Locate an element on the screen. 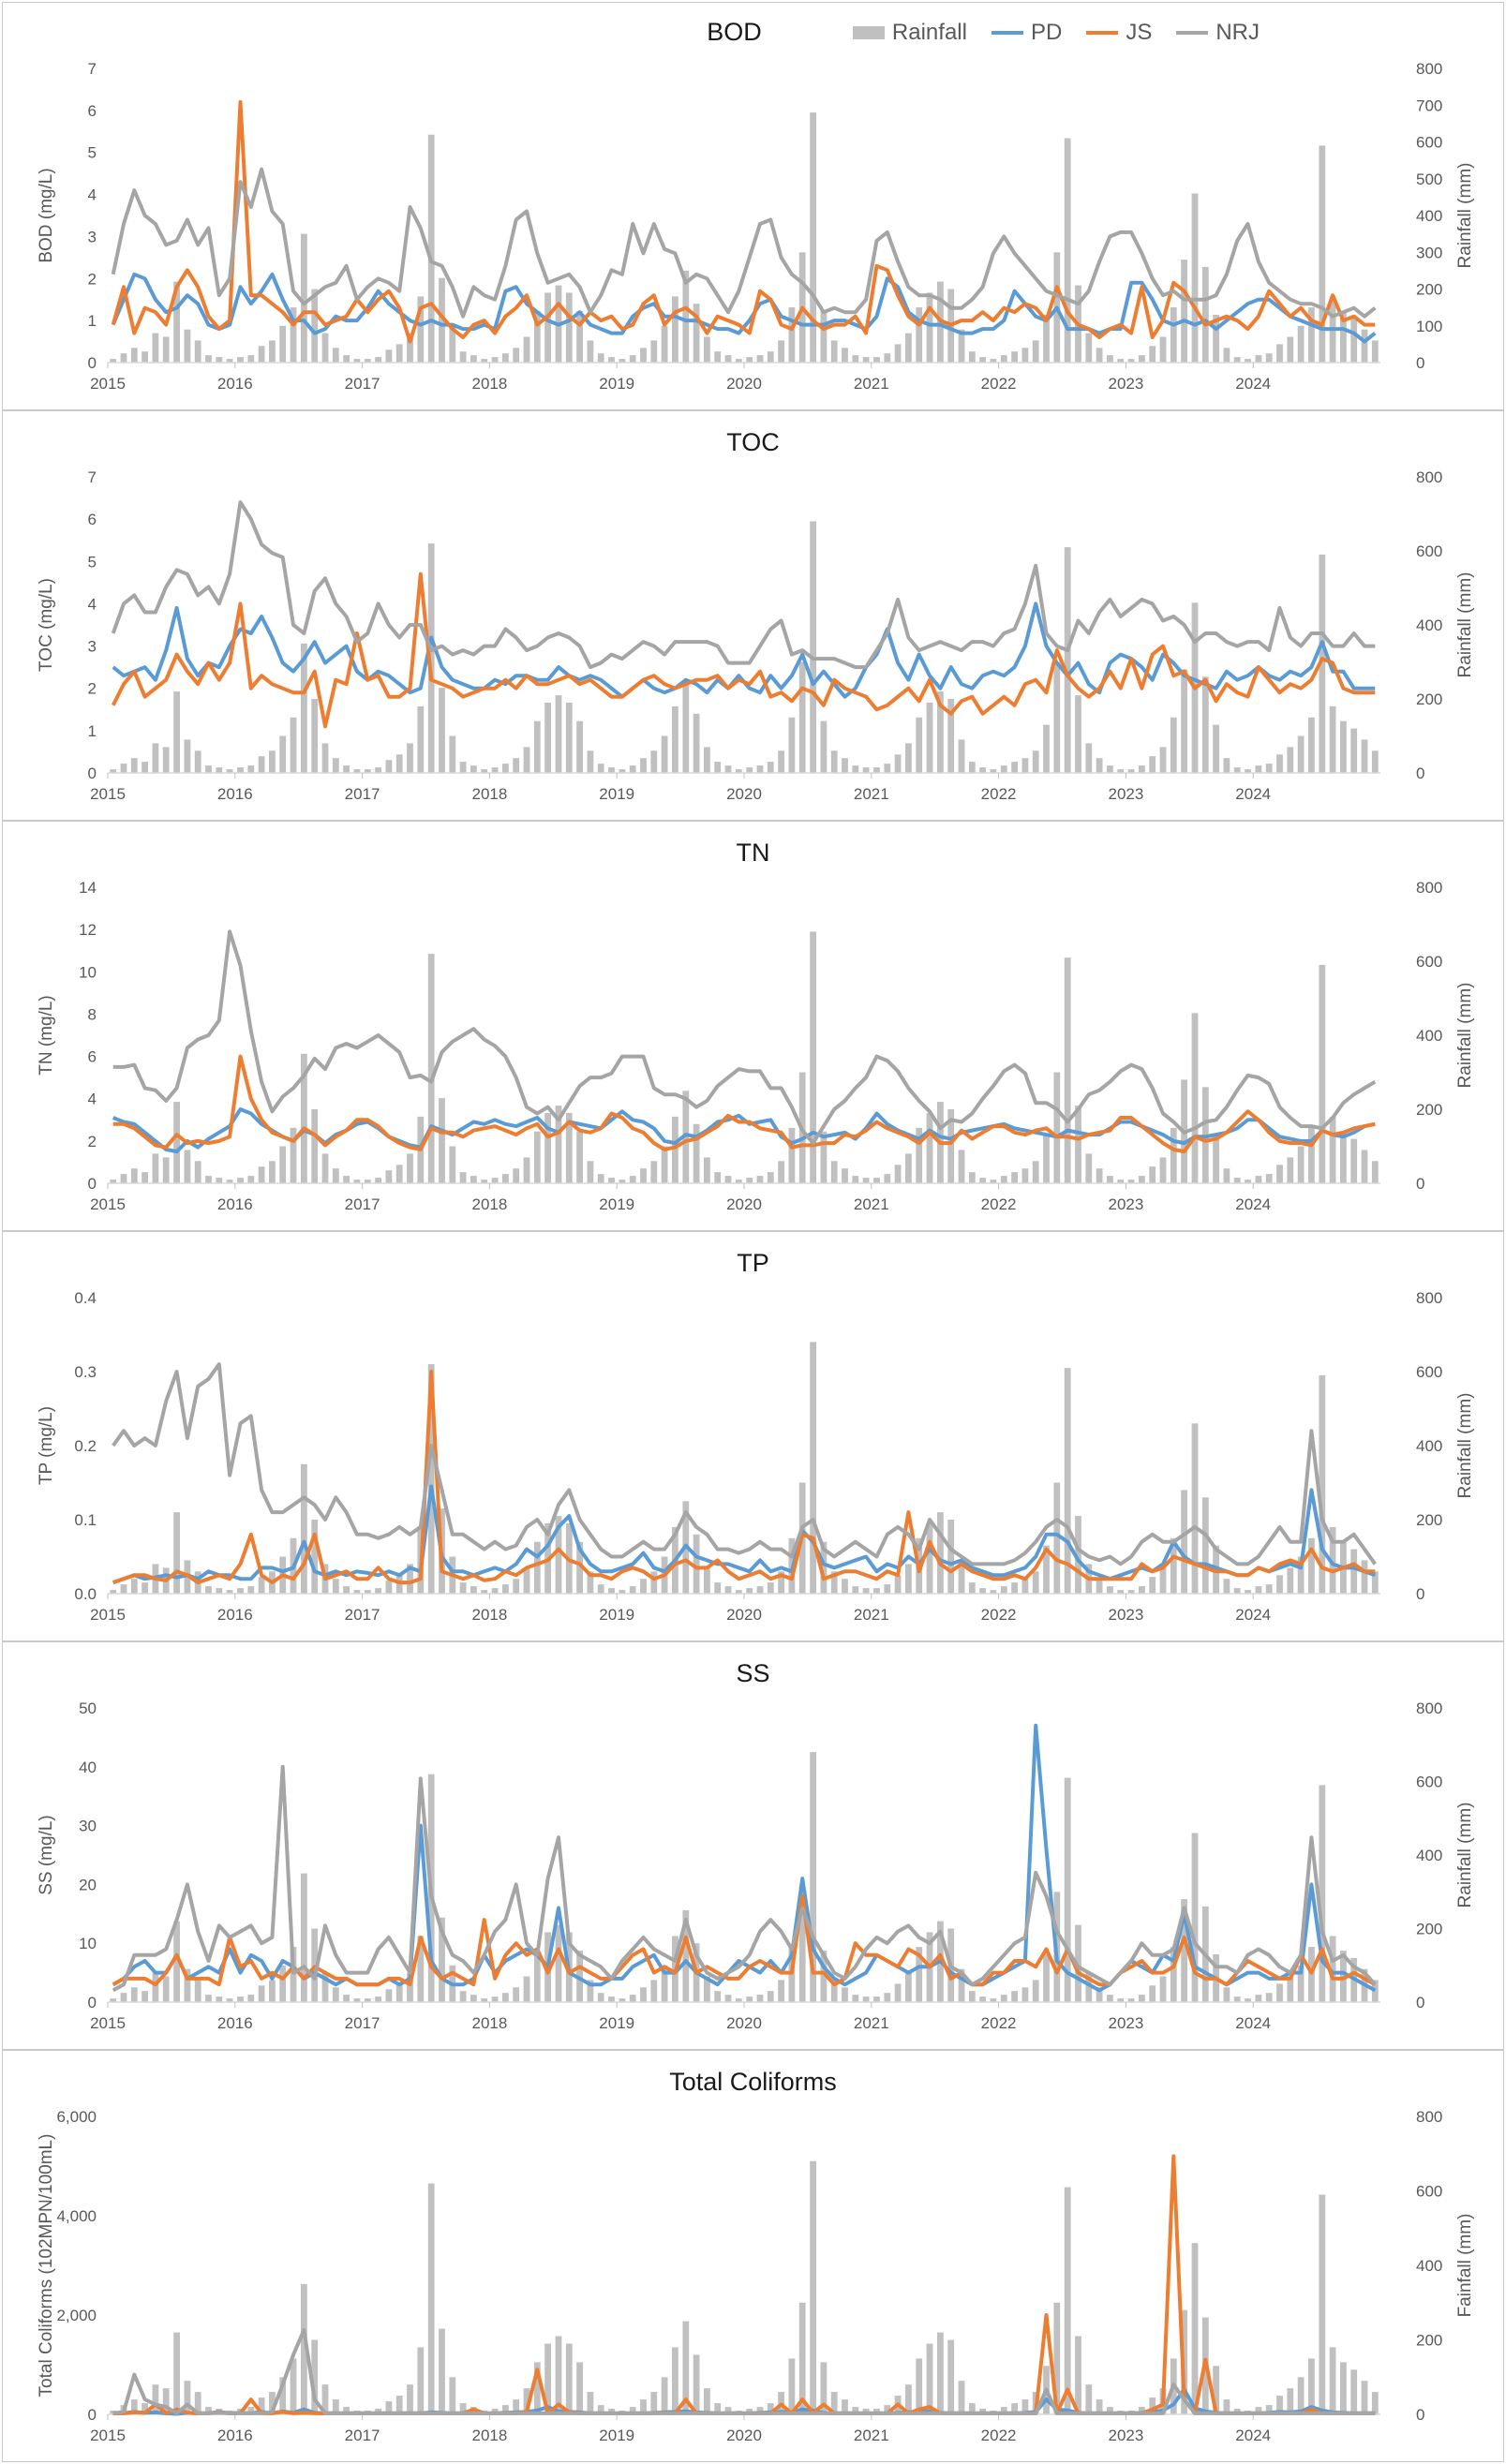 The height and width of the screenshot is (2464, 1506). y-axis-title: Total Coliforms (102MPN/100mL) is located at coordinates (46, 2265).